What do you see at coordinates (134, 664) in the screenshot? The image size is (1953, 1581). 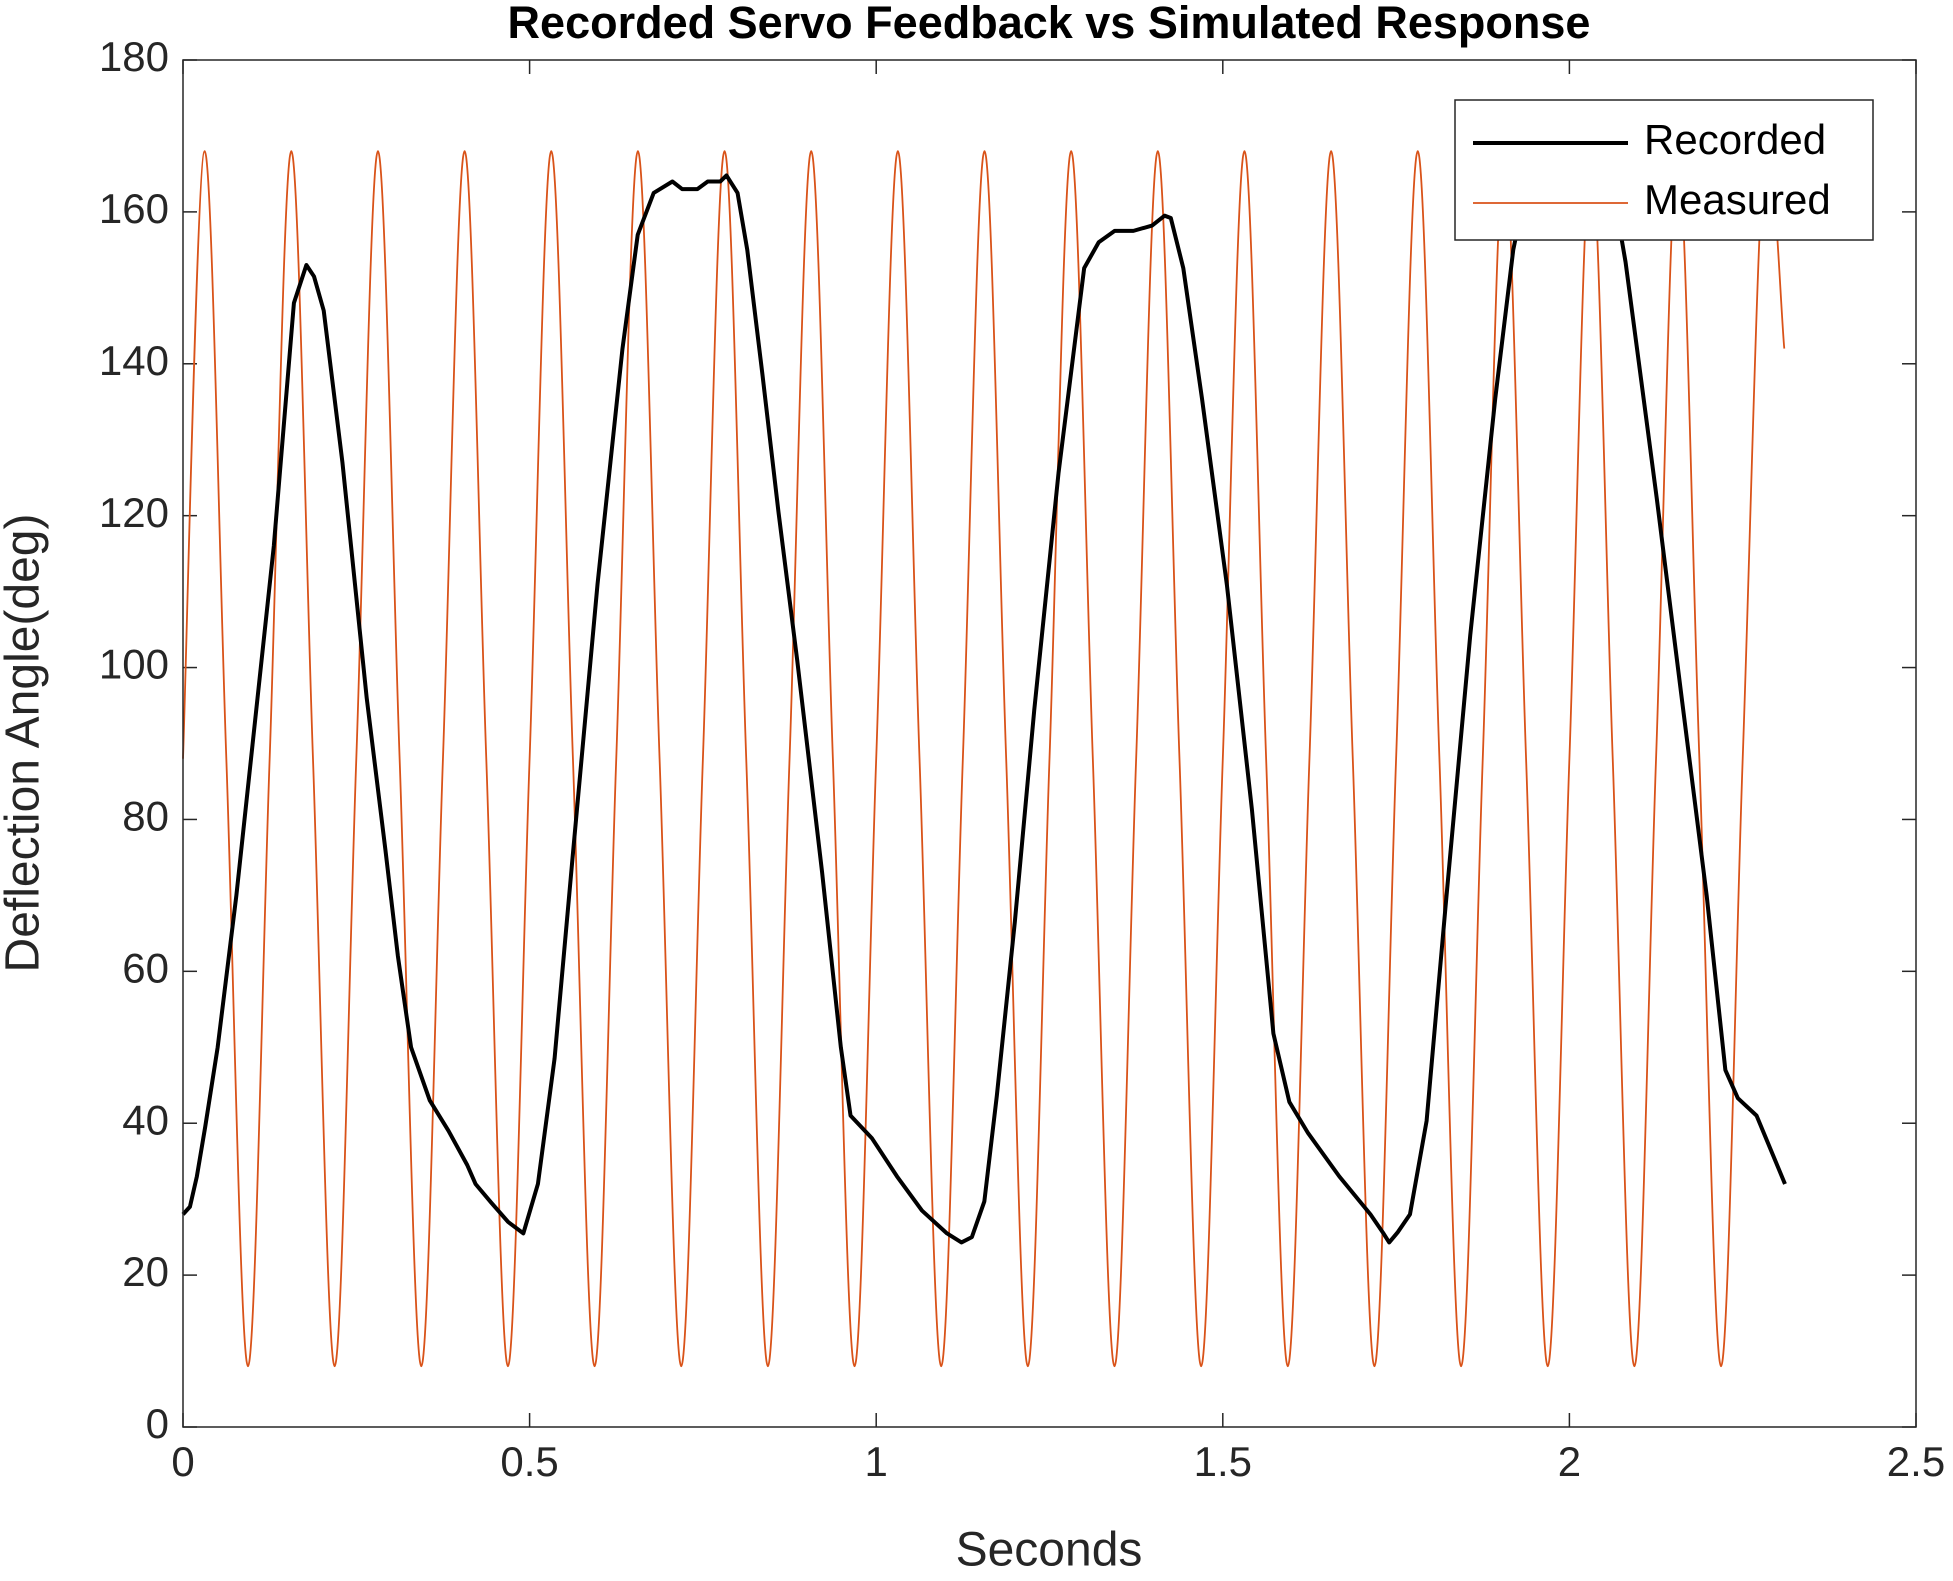 I see `y-tick-label: 100` at bounding box center [134, 664].